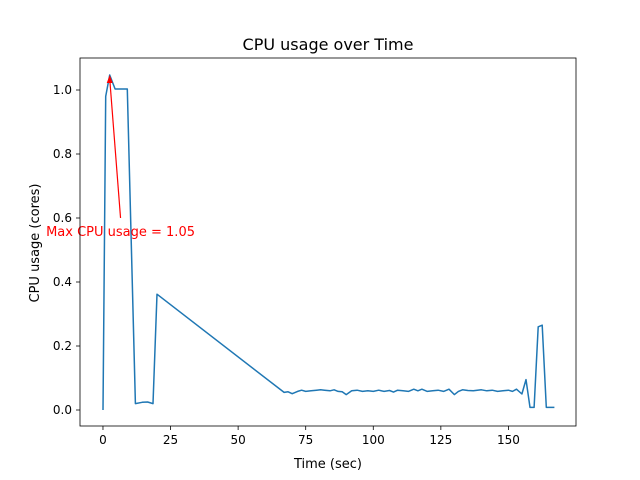  Describe the element at coordinates (62, 410) in the screenshot. I see `y-tick-label: 0.0` at that location.